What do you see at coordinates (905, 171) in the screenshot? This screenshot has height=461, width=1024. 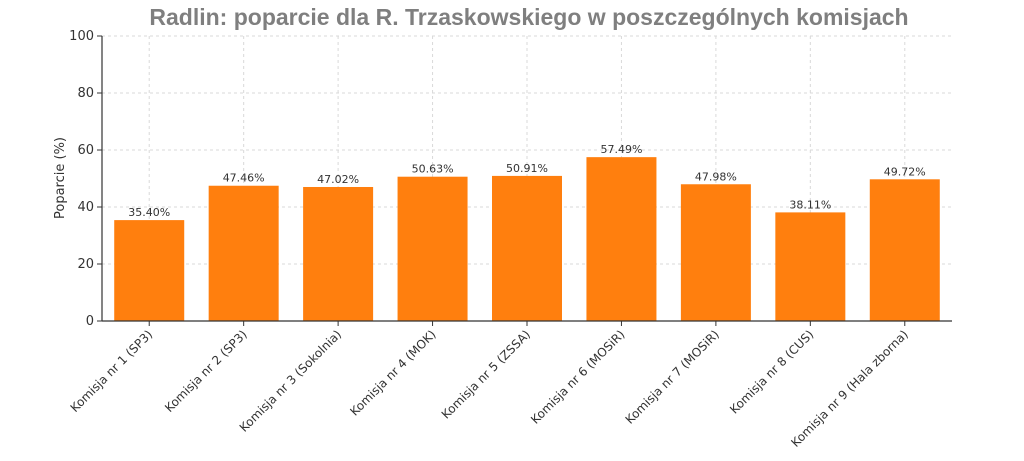 I see `data-label-9: 49.72%` at bounding box center [905, 171].